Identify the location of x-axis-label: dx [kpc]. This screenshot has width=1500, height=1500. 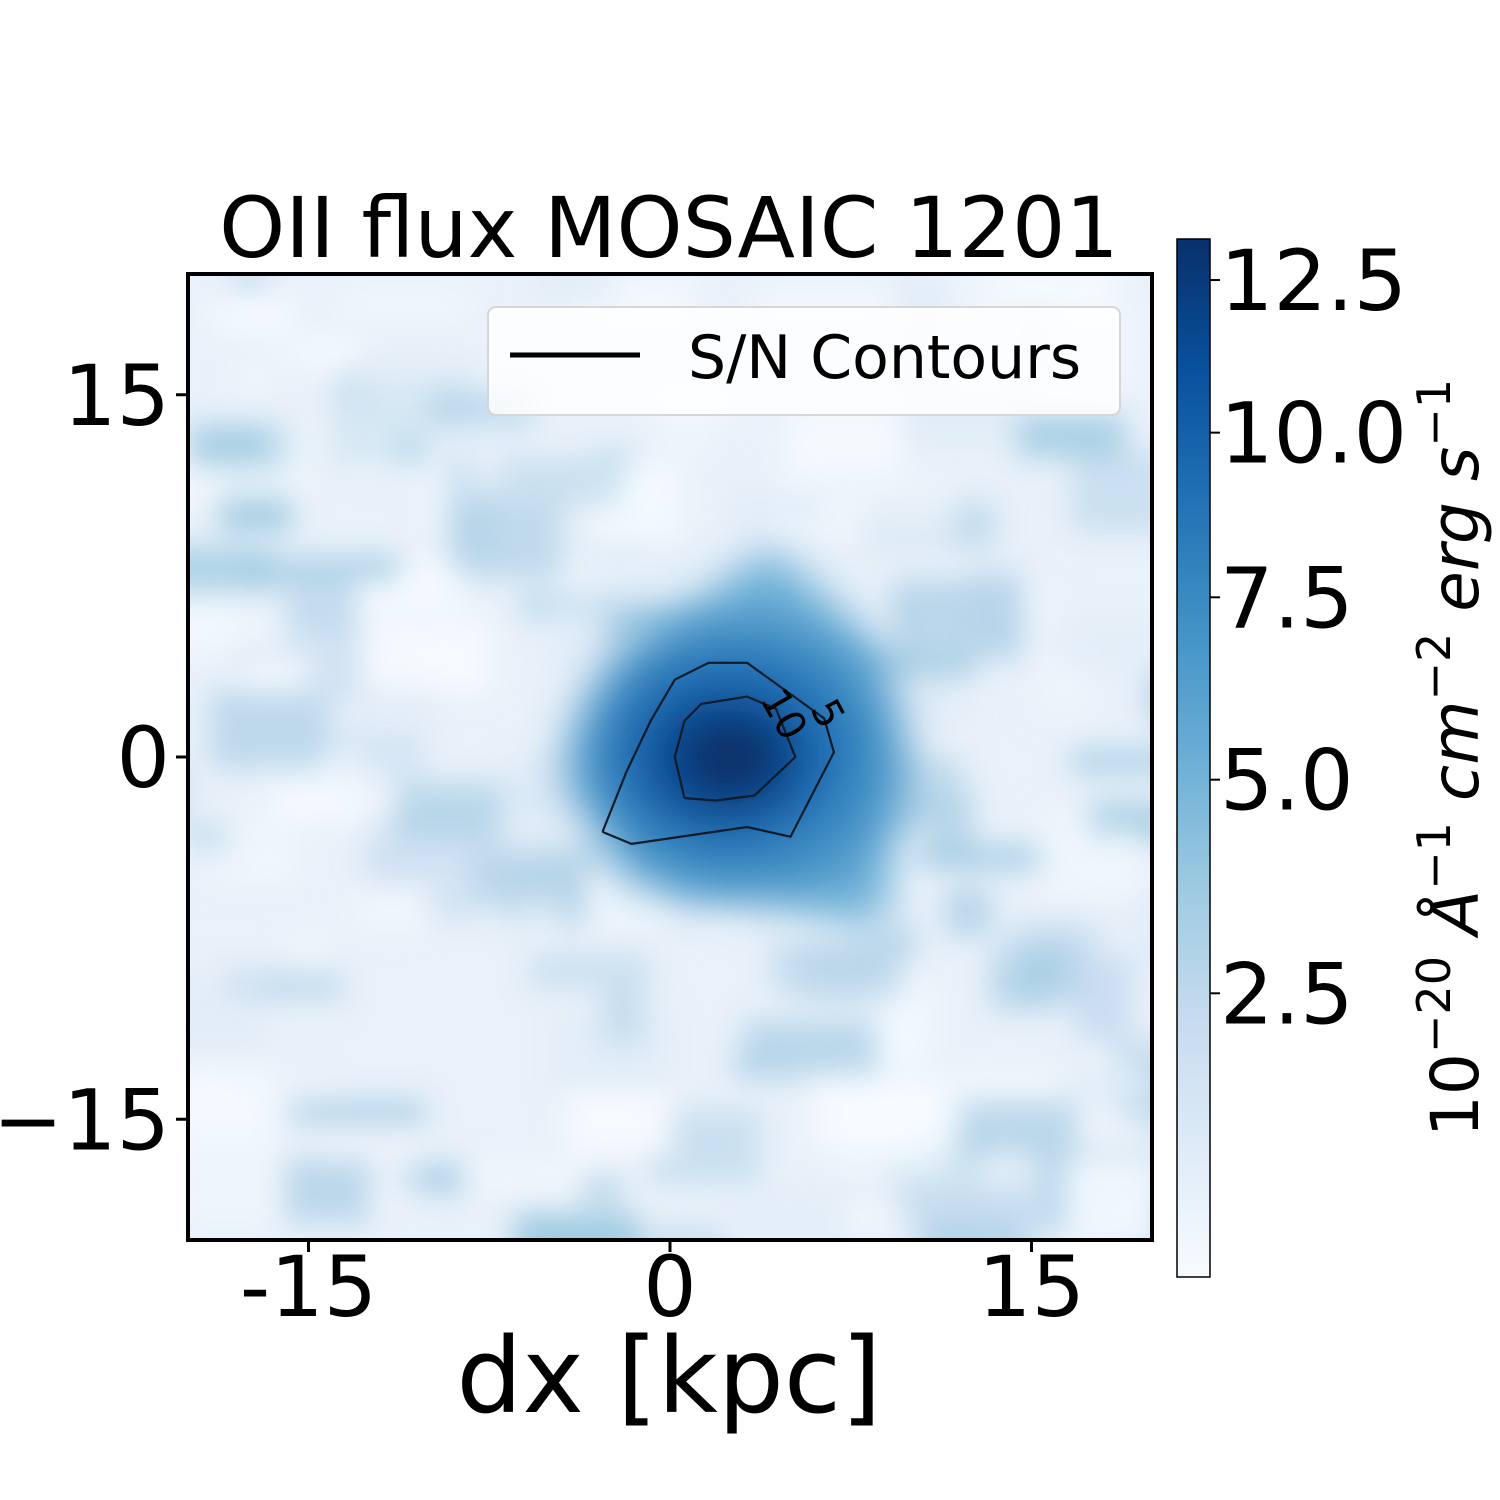
(668, 1376).